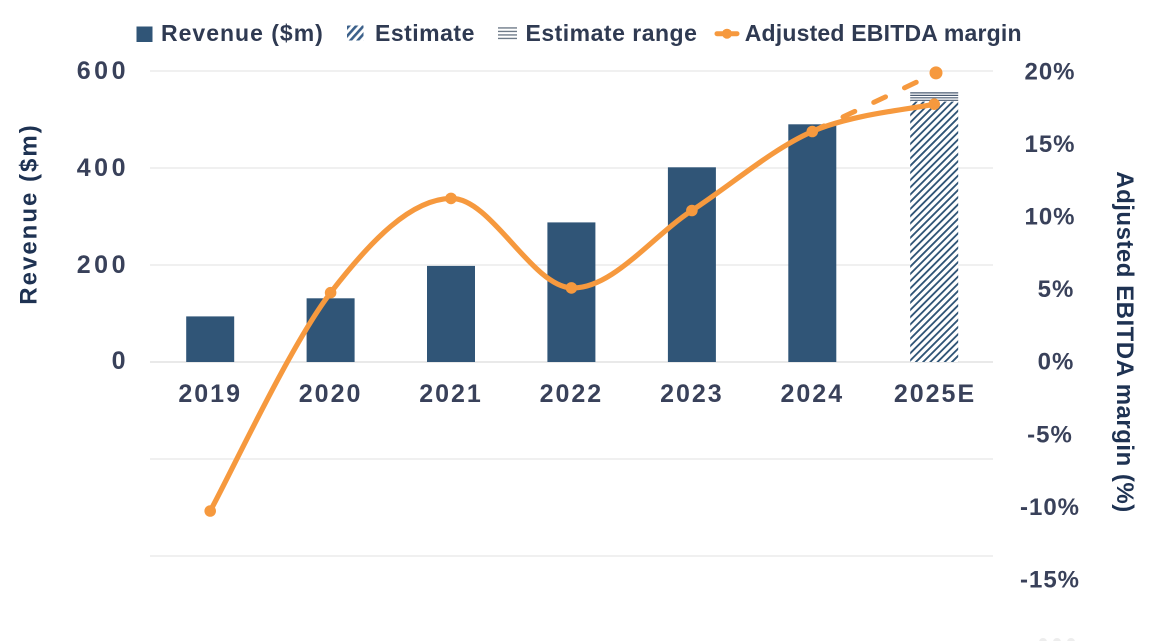 The height and width of the screenshot is (641, 1150). What do you see at coordinates (1056, 362) in the screenshot?
I see `svg-text: 0%` at bounding box center [1056, 362].